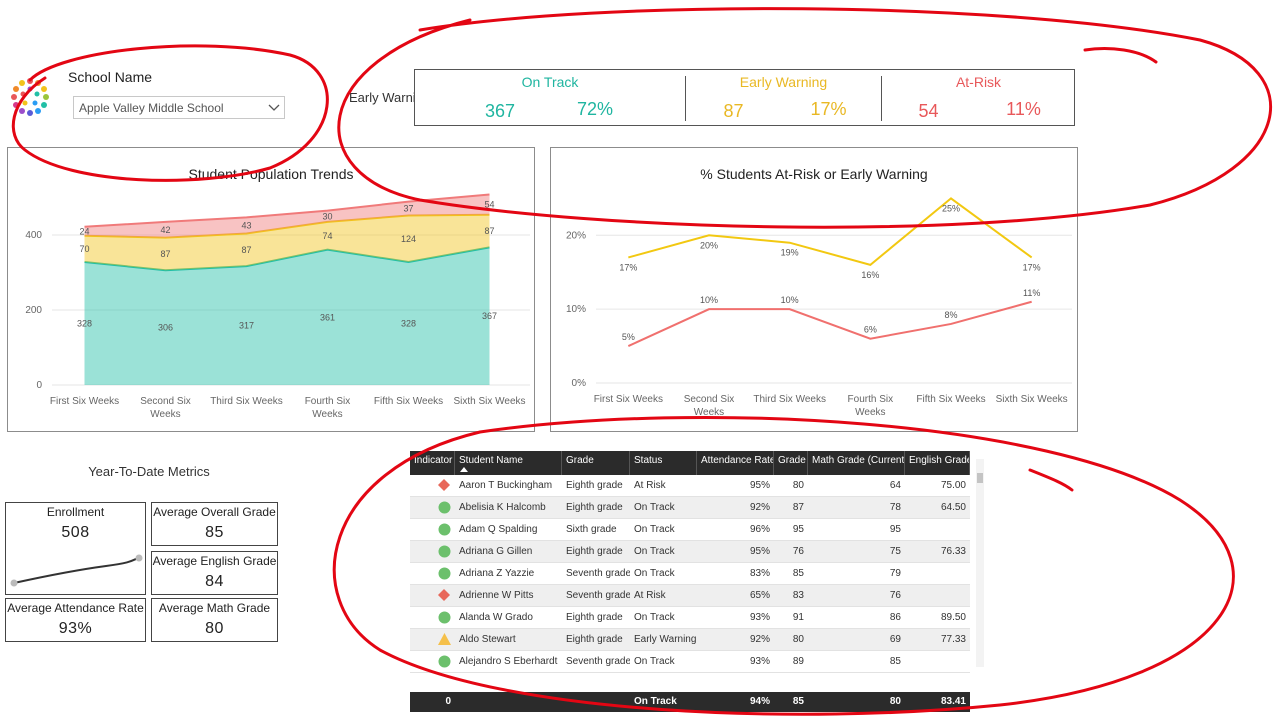 Image resolution: width=1280 pixels, height=720 pixels. I want to click on total-cell: On Track, so click(655, 701).